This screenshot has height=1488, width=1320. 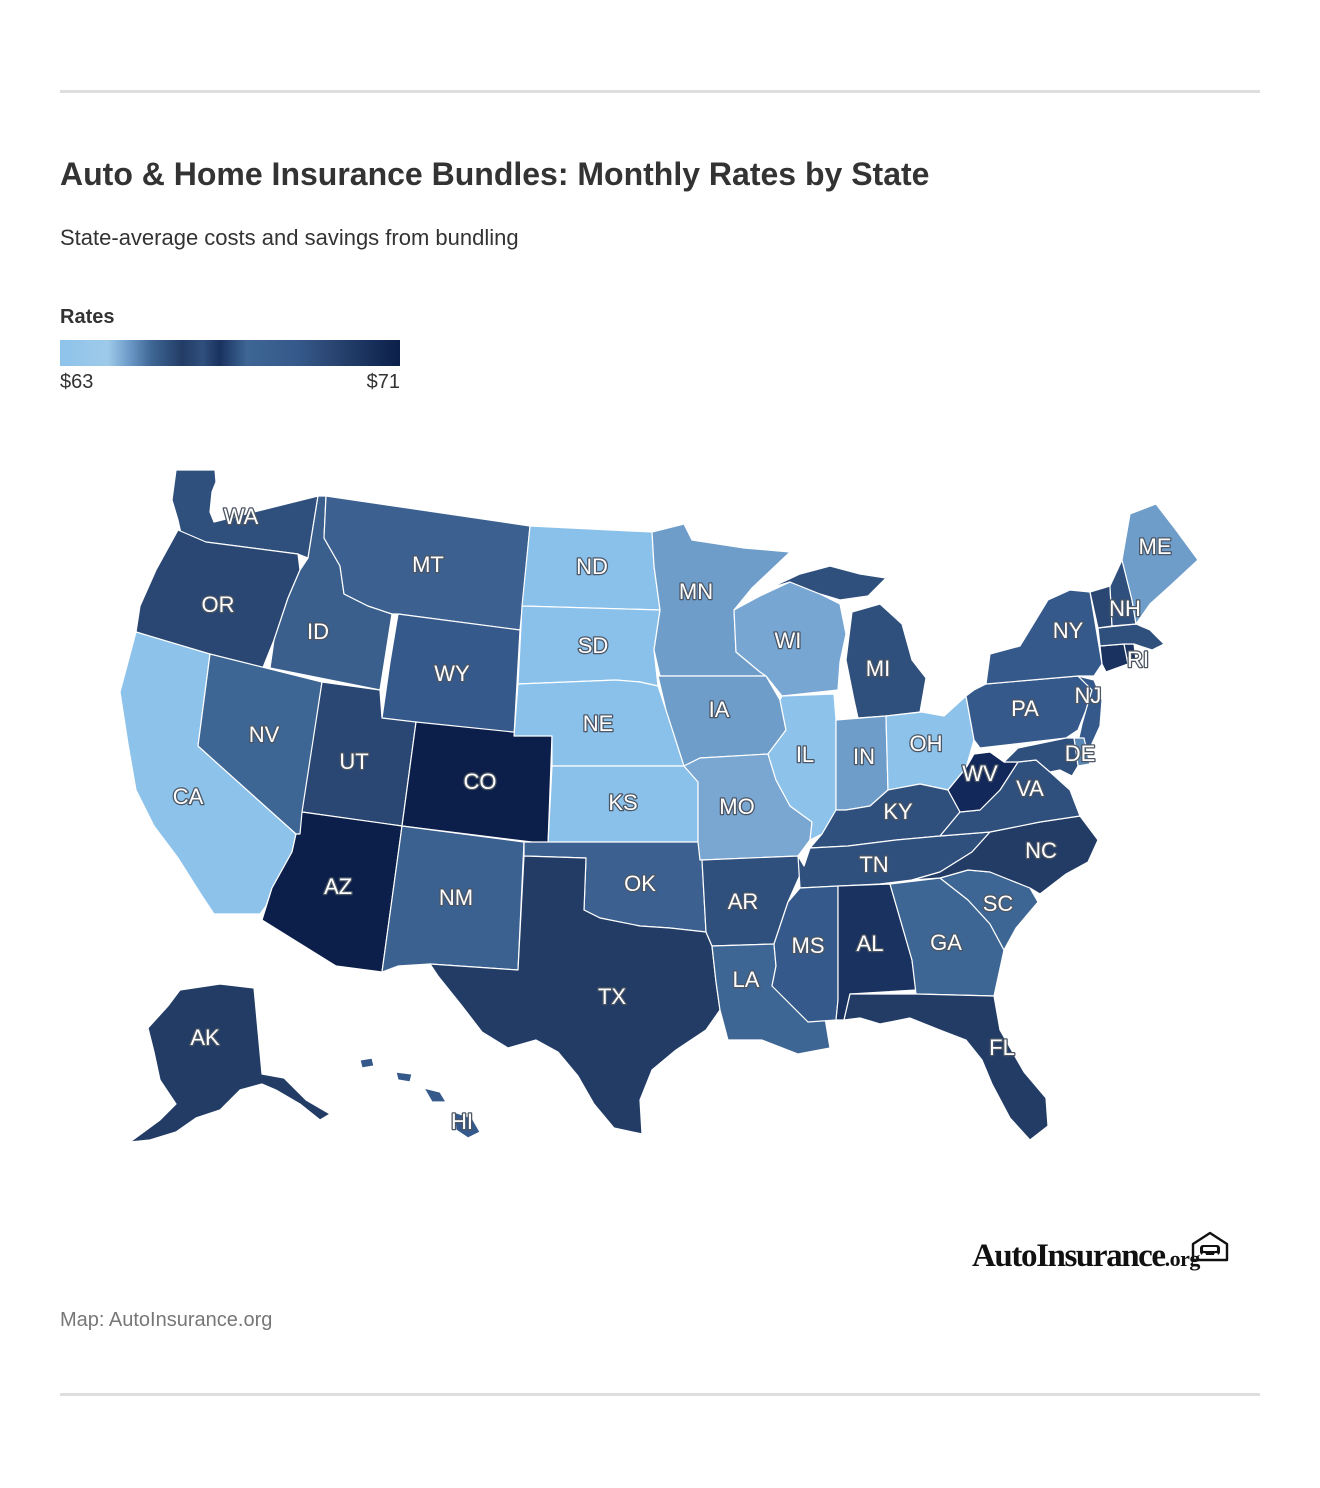 What do you see at coordinates (660, 91) in the screenshot?
I see `top-divider` at bounding box center [660, 91].